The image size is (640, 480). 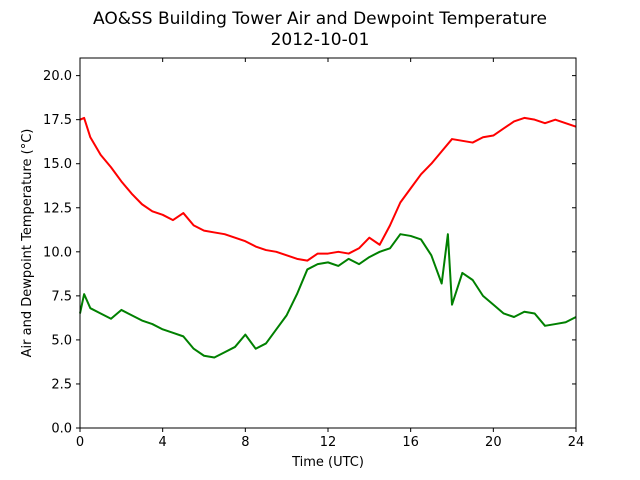 What do you see at coordinates (61, 384) in the screenshot?
I see `y-tick-label: 2.5` at bounding box center [61, 384].